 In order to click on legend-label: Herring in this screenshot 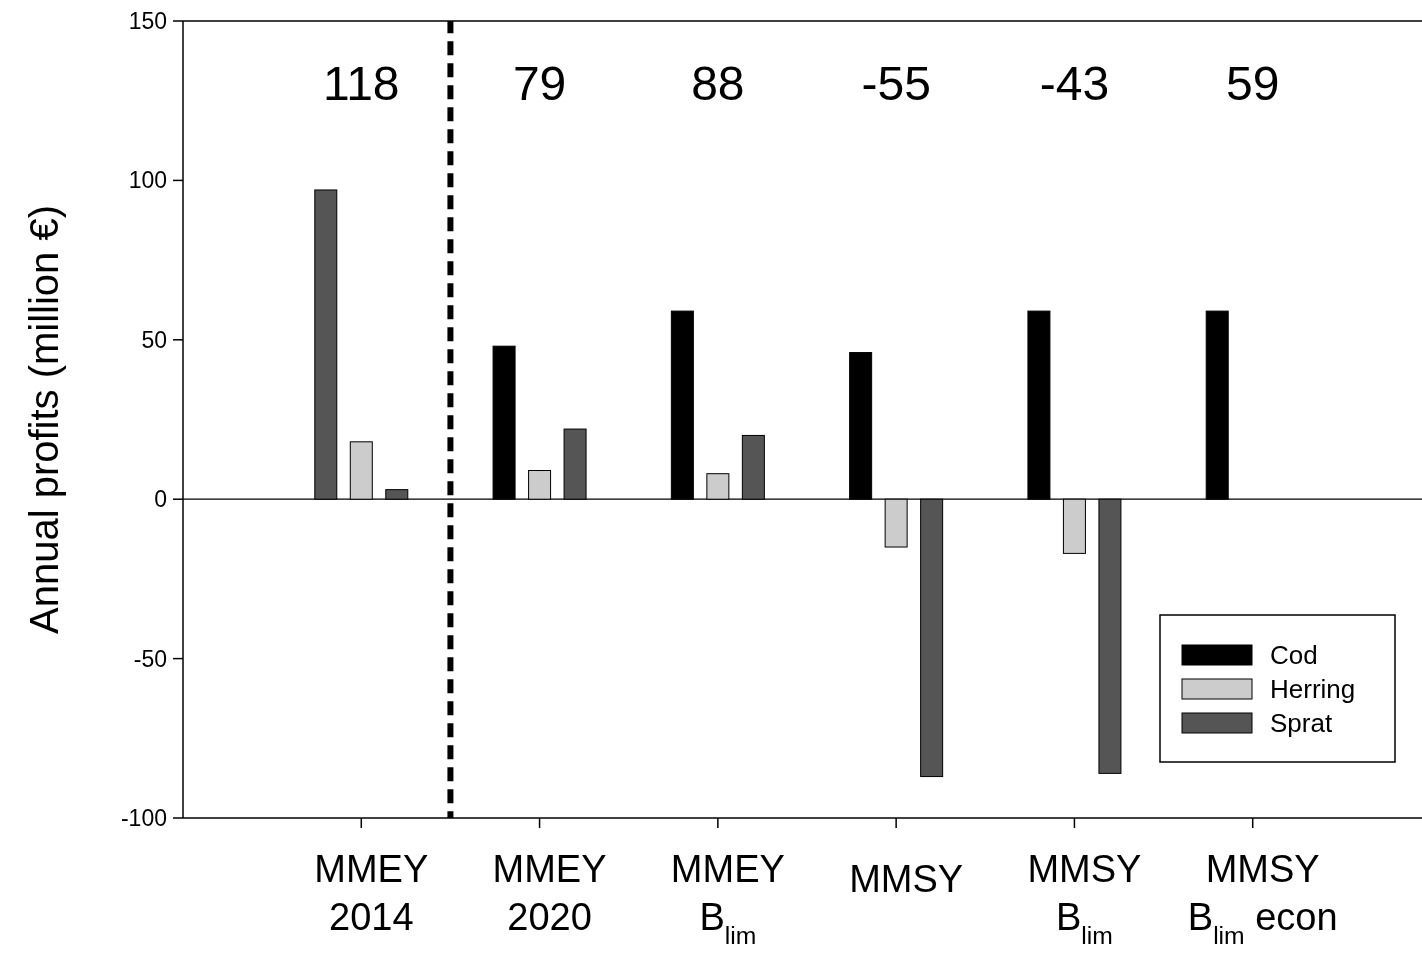, I will do `click(1313, 689)`.